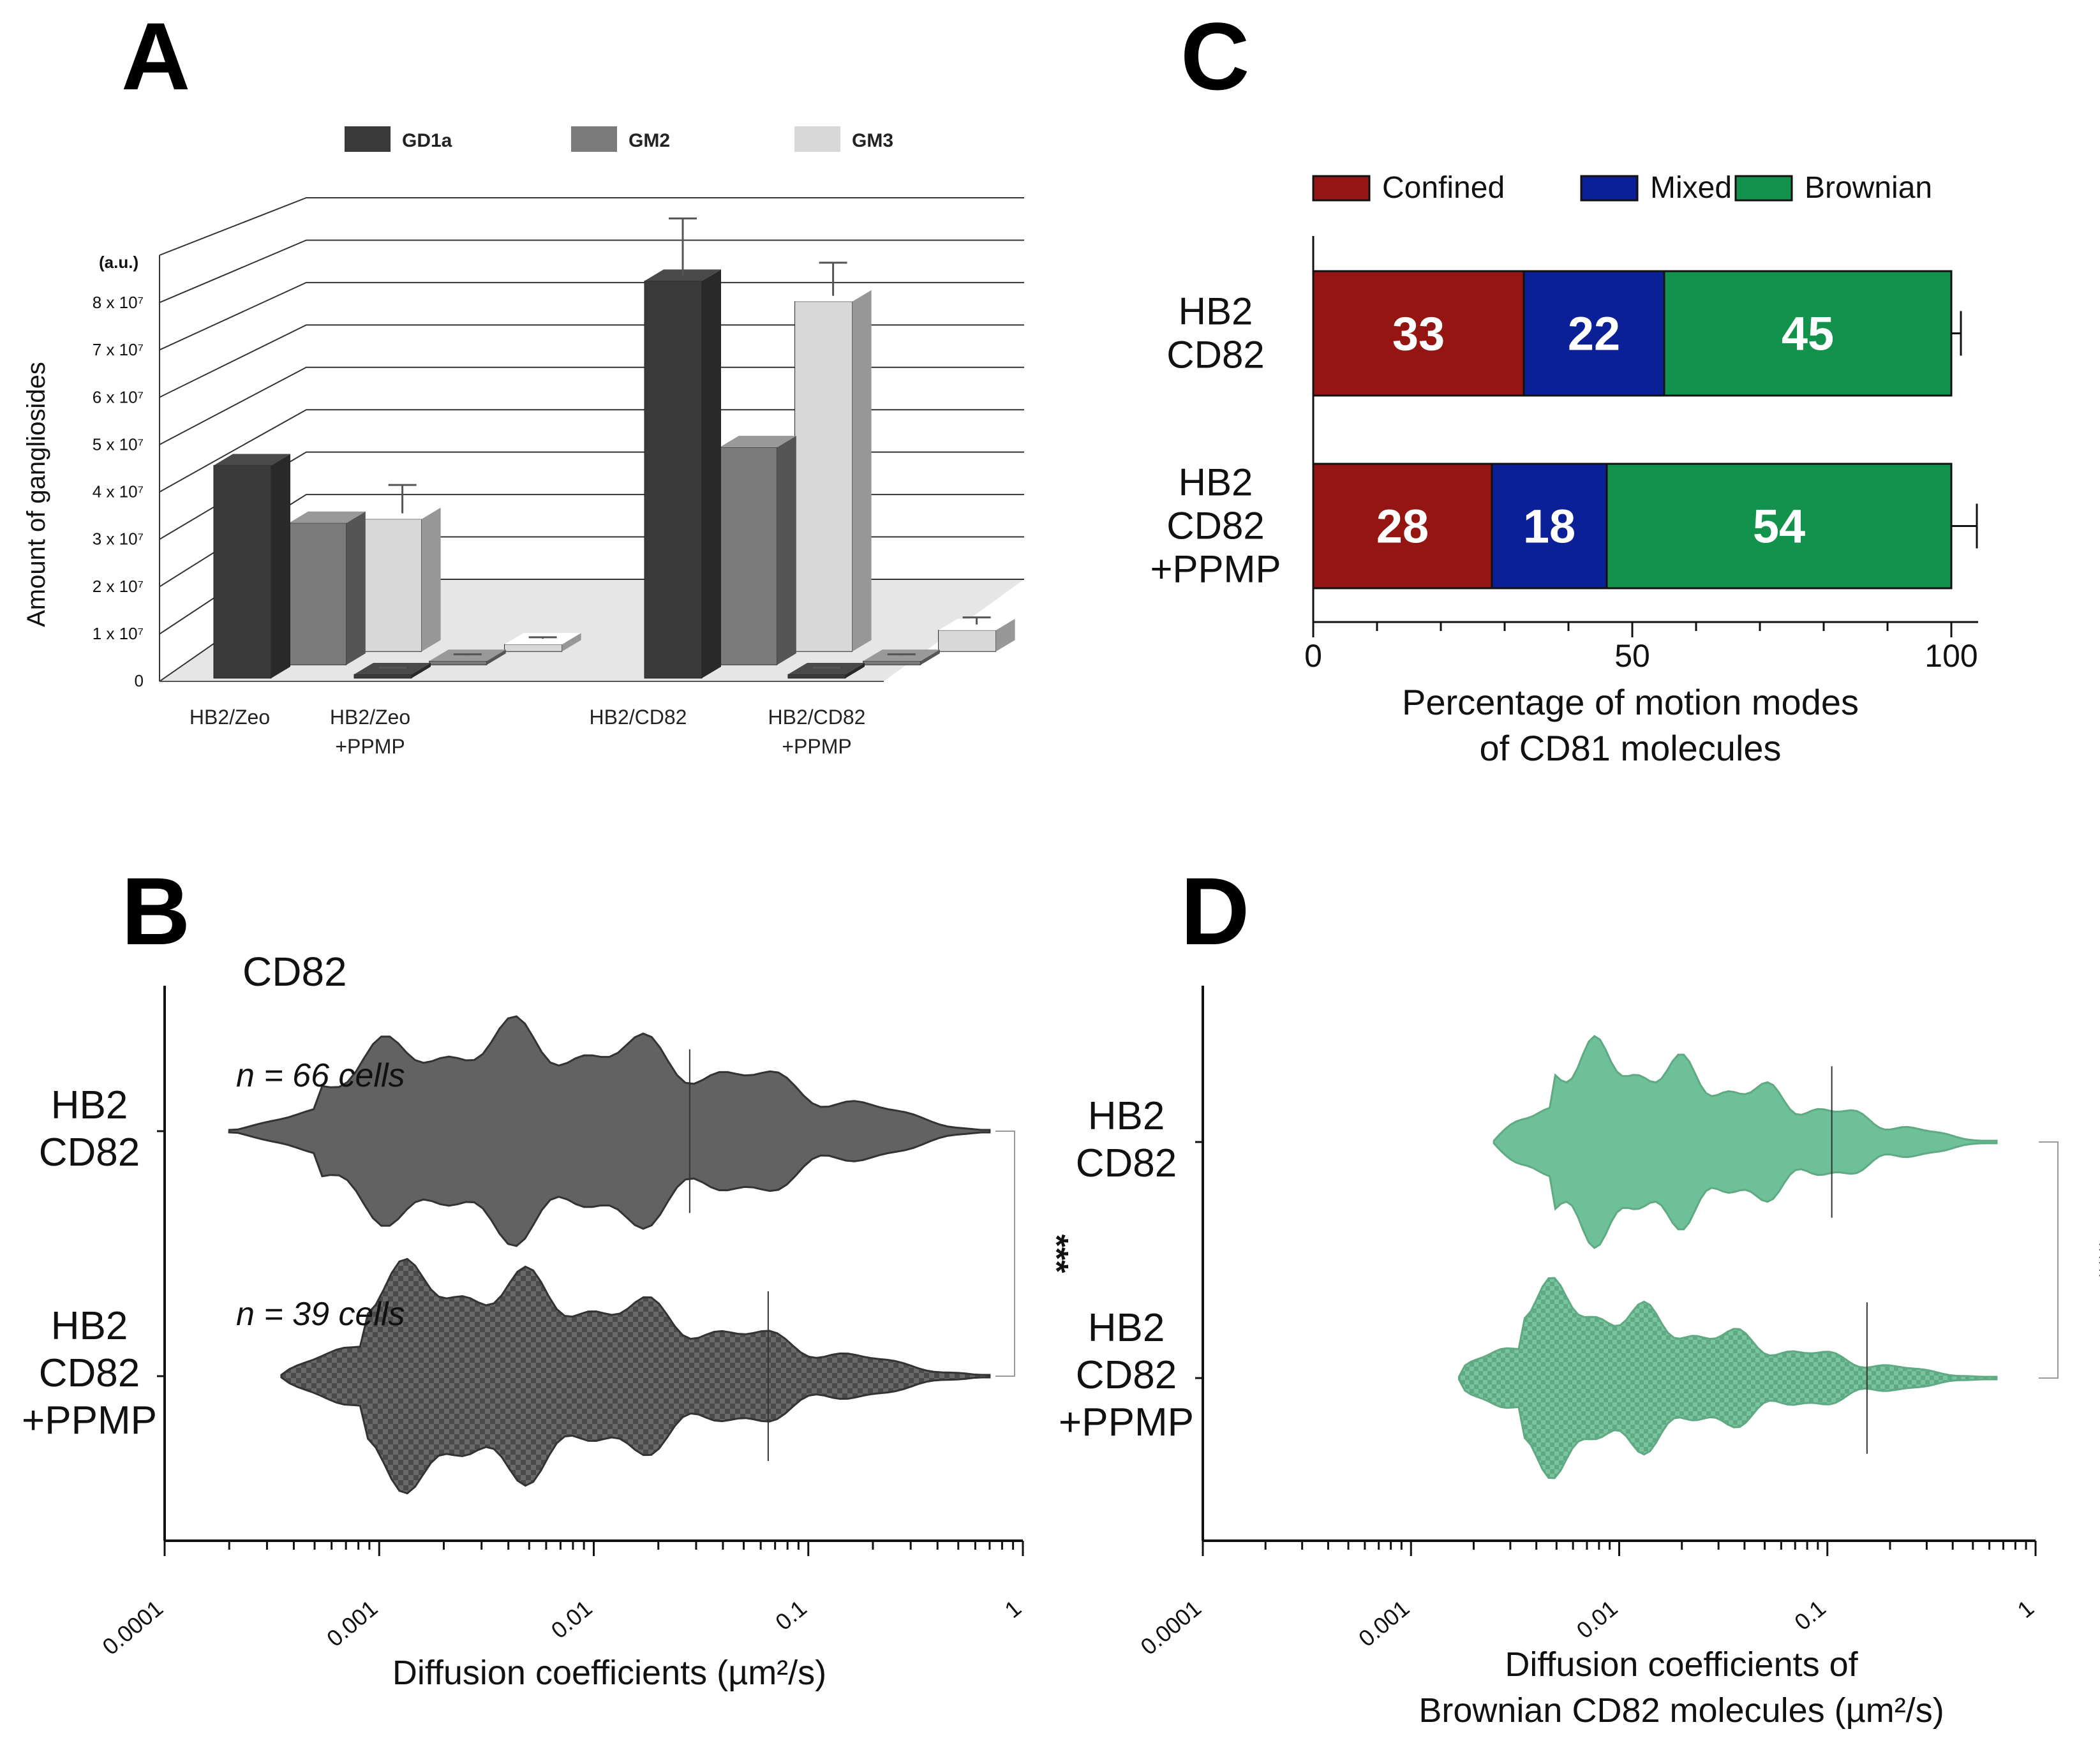 This screenshot has width=2100, height=1743. What do you see at coordinates (139, 680) in the screenshot?
I see `y-tick-label: 0` at bounding box center [139, 680].